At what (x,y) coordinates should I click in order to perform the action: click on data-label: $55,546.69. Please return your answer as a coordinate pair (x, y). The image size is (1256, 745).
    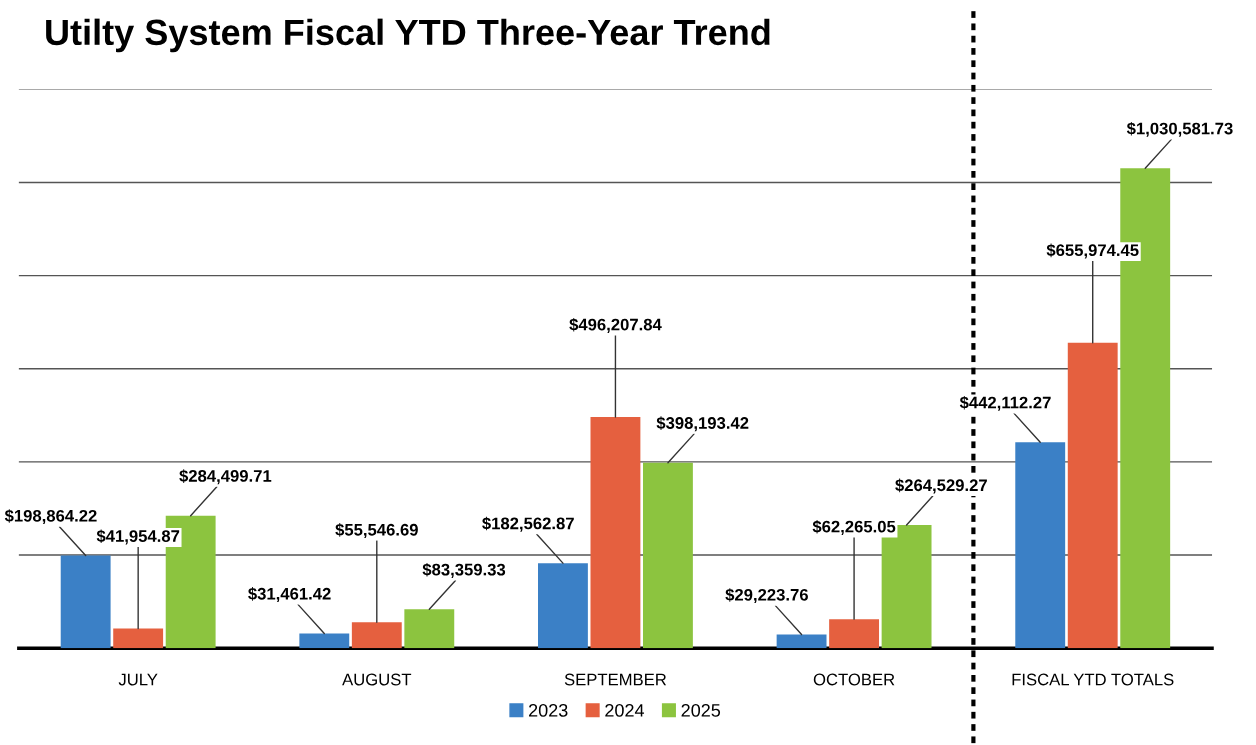
    Looking at the image, I should click on (376, 531).